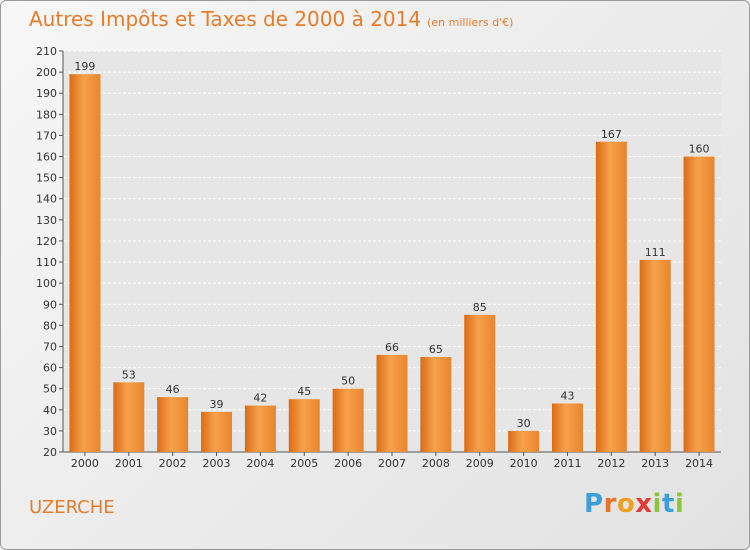  Describe the element at coordinates (304, 463) in the screenshot. I see `x-tick-label: 2005` at that location.